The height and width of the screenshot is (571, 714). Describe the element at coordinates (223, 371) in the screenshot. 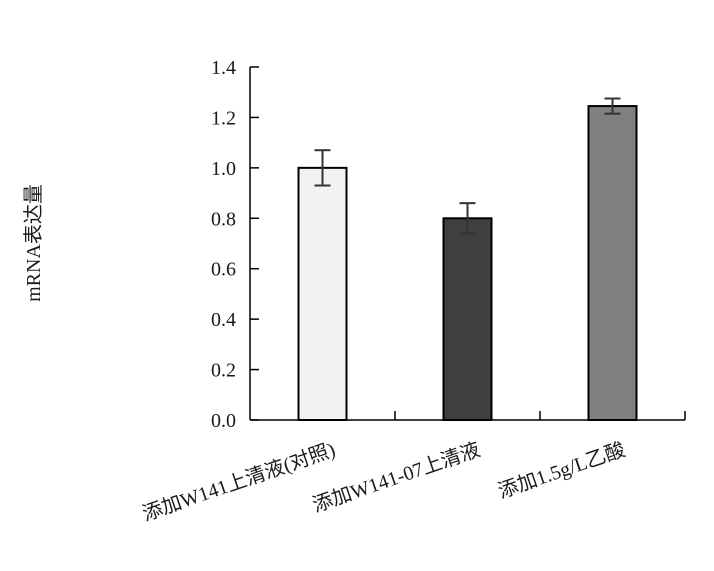

I see `y-tick-label: 0.2` at that location.